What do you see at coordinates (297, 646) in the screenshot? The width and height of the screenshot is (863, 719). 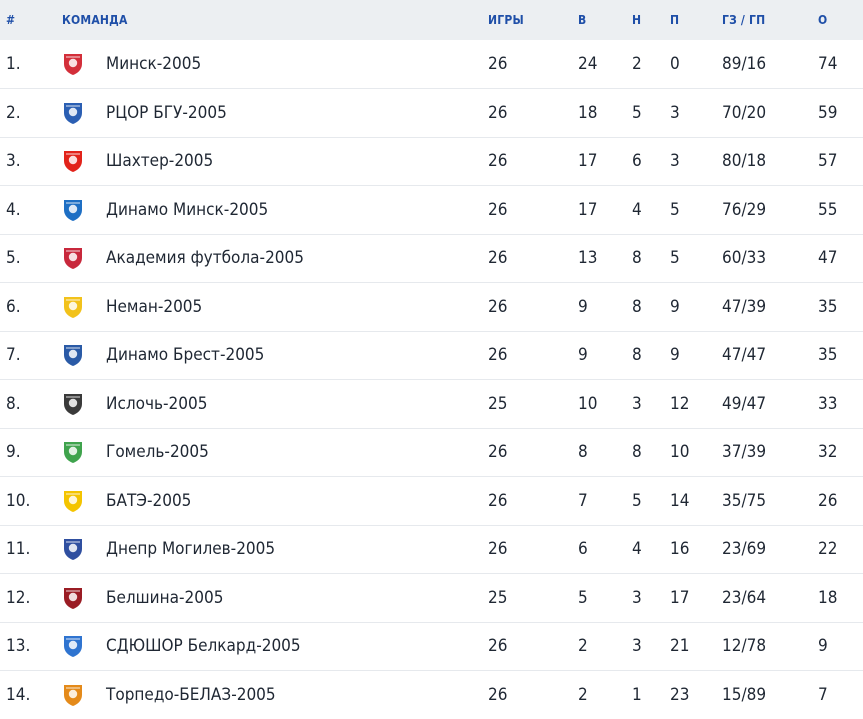 I see `team-name: СДЮШОР Белкард-2005` at bounding box center [297, 646].